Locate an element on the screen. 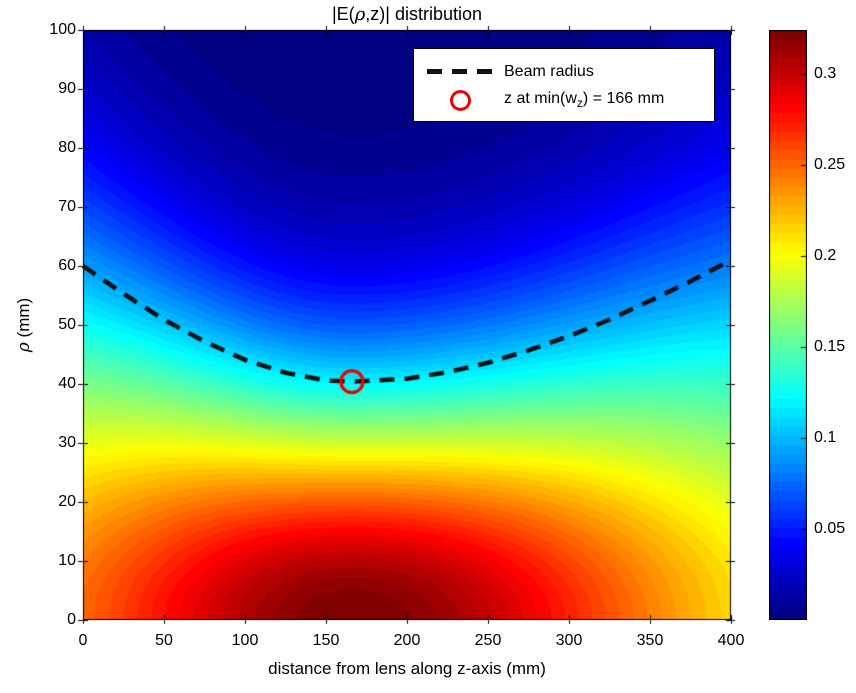 Image resolution: width=856 pixels, height=693 pixels. x-tick-label: 400 is located at coordinates (731, 640).